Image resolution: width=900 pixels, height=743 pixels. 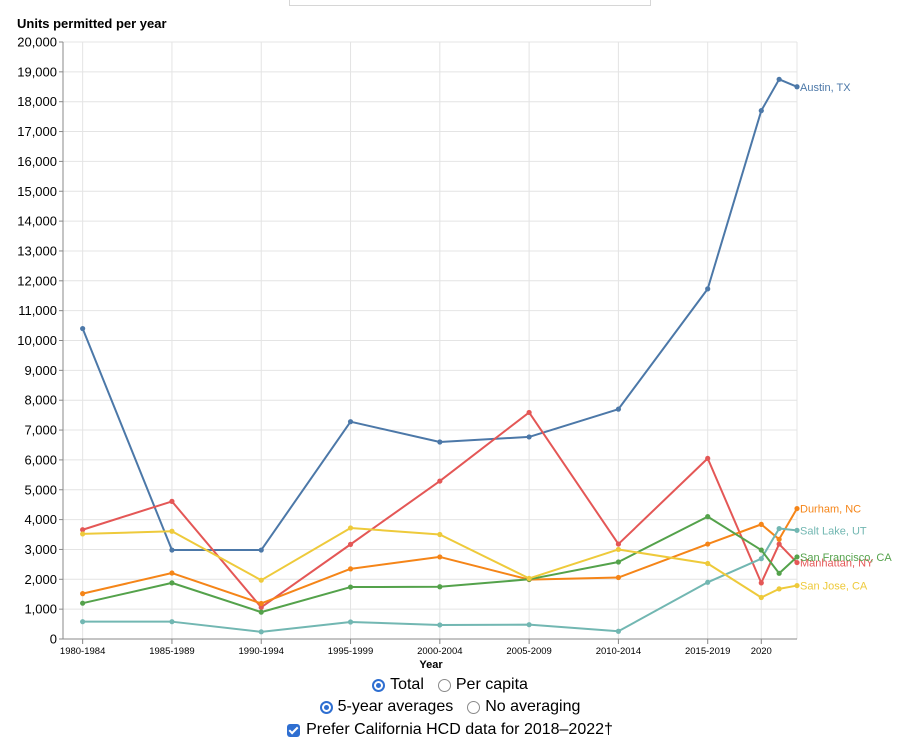 What do you see at coordinates (37, 280) in the screenshot?
I see `y-tick-label: 12,000` at bounding box center [37, 280].